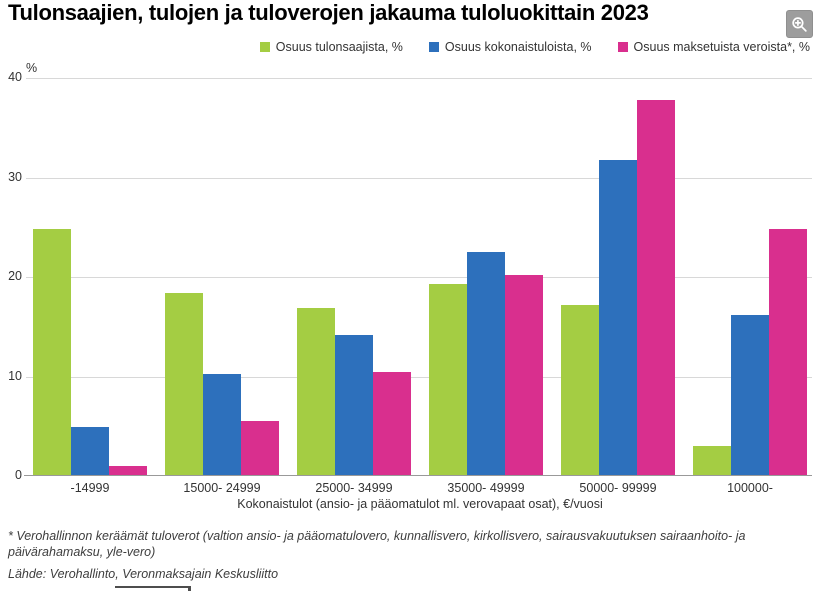 This screenshot has width=818, height=593. Describe the element at coordinates (486, 488) in the screenshot. I see `x-axis-category-label: 35000- 49999` at that location.